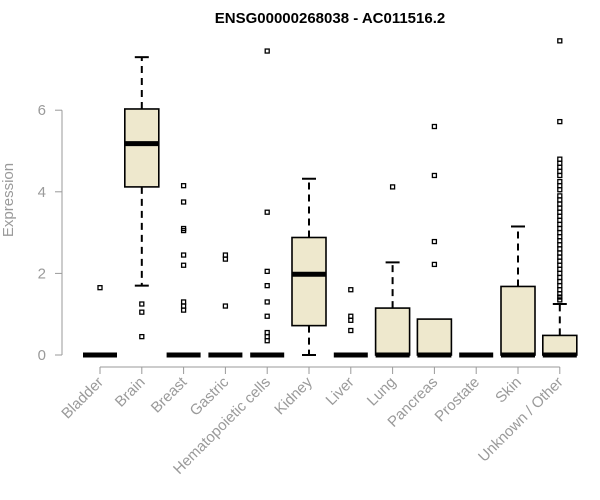 The height and width of the screenshot is (500, 600). Describe the element at coordinates (340, 391) in the screenshot. I see `x-tick-label-liver: Liver` at that location.